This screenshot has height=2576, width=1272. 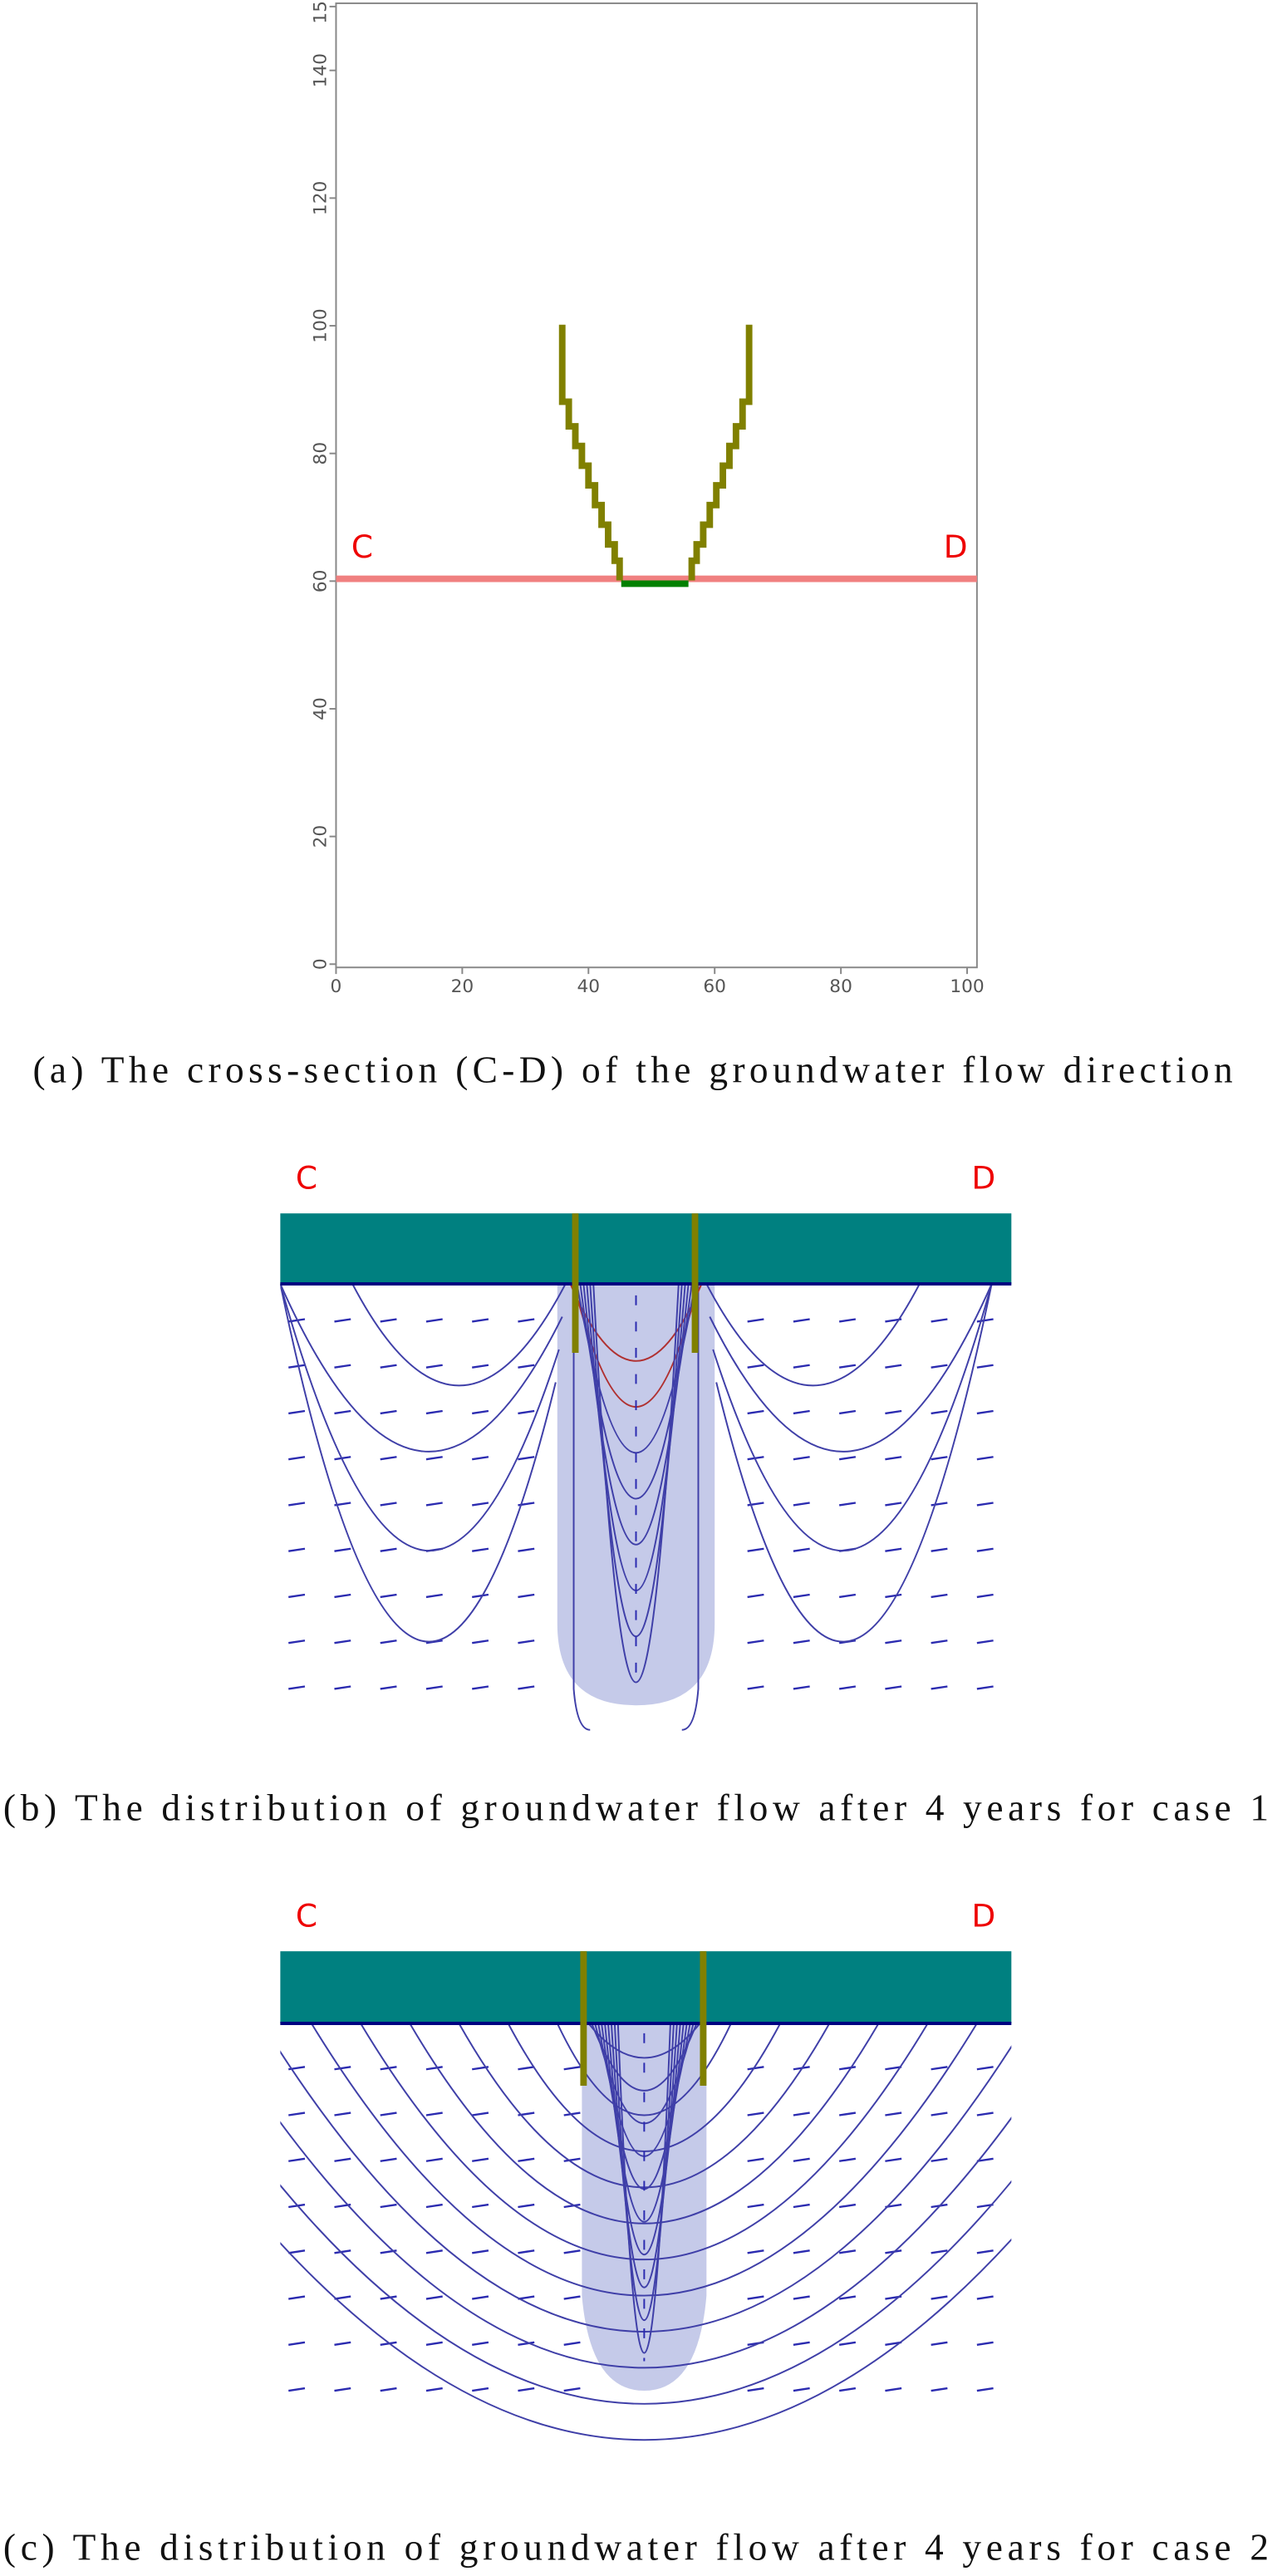 What do you see at coordinates (463, 986) in the screenshot?
I see `x-tick-label: 20` at bounding box center [463, 986].